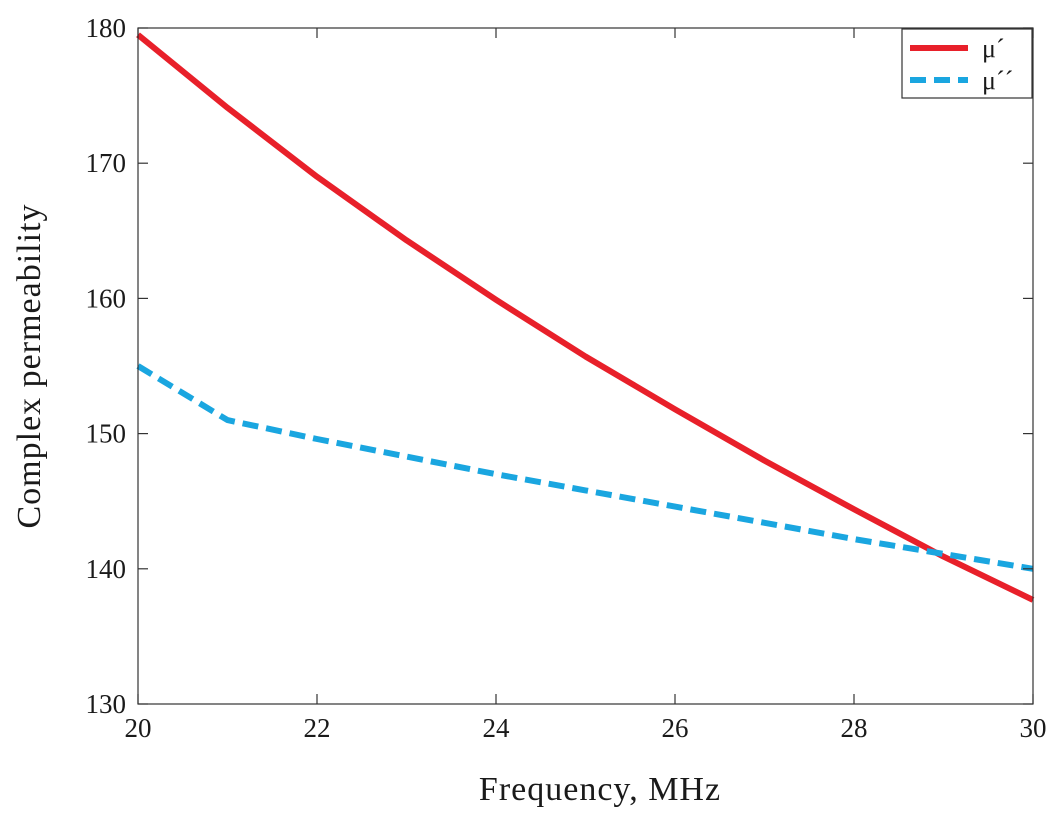  I want to click on y-tick-label-4: 170, so click(106, 163).